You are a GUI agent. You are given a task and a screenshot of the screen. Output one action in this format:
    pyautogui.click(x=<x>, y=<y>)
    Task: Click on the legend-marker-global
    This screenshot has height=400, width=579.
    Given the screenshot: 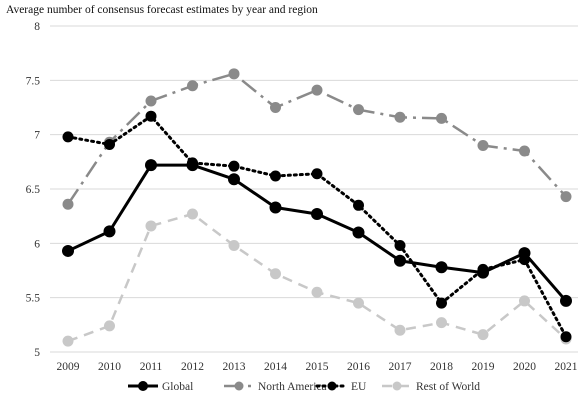 What is the action you would take?
    pyautogui.click(x=143, y=386)
    